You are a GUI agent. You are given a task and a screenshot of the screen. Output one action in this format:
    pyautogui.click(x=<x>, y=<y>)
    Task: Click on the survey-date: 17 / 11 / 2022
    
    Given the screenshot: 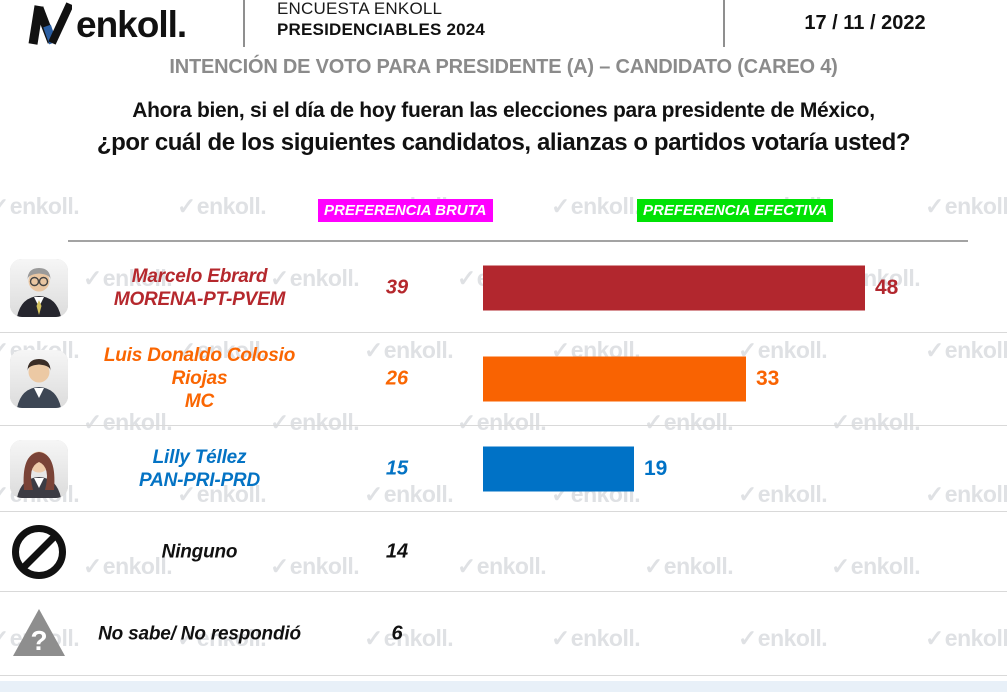 What is the action you would take?
    pyautogui.click(x=865, y=23)
    